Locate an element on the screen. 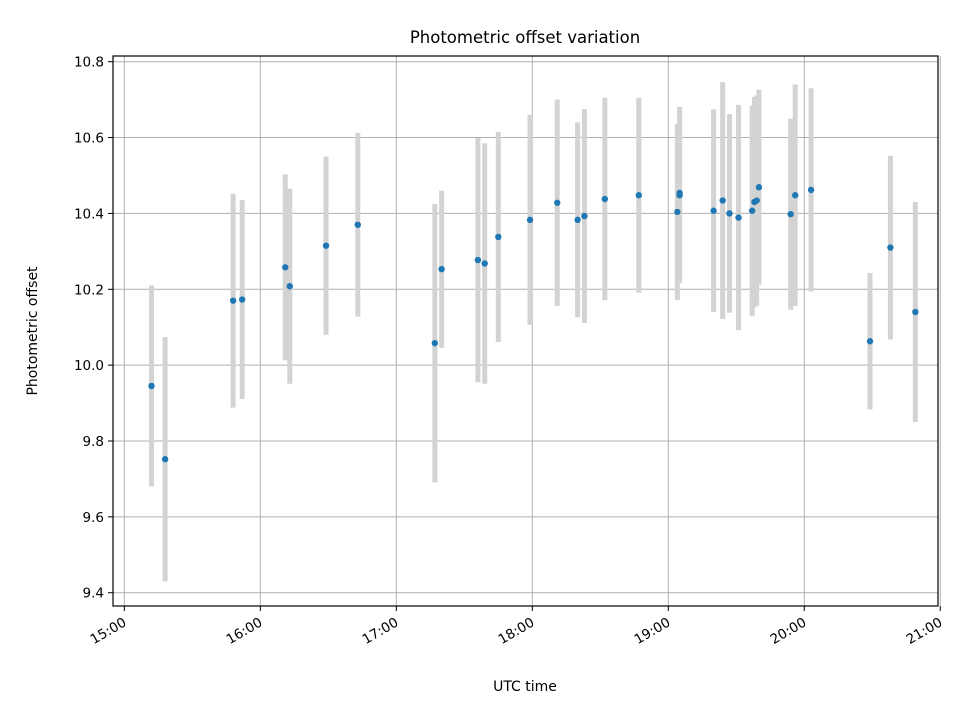  y-axis-label: Photometric offset is located at coordinates (33, 331).